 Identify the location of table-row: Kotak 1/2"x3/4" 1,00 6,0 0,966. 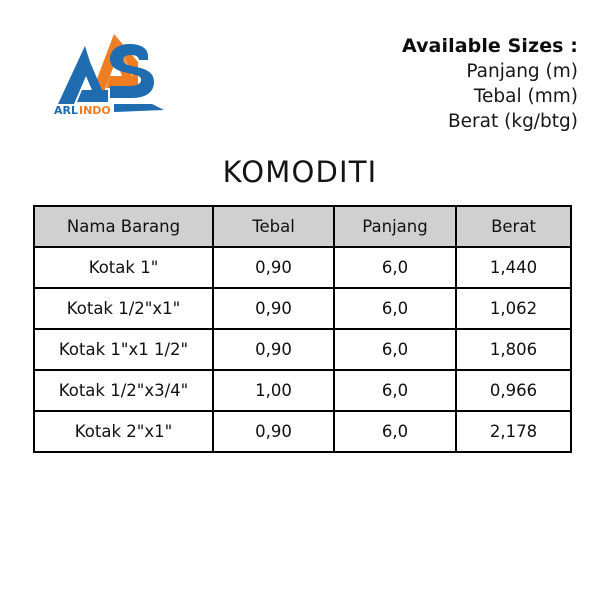
(302, 390).